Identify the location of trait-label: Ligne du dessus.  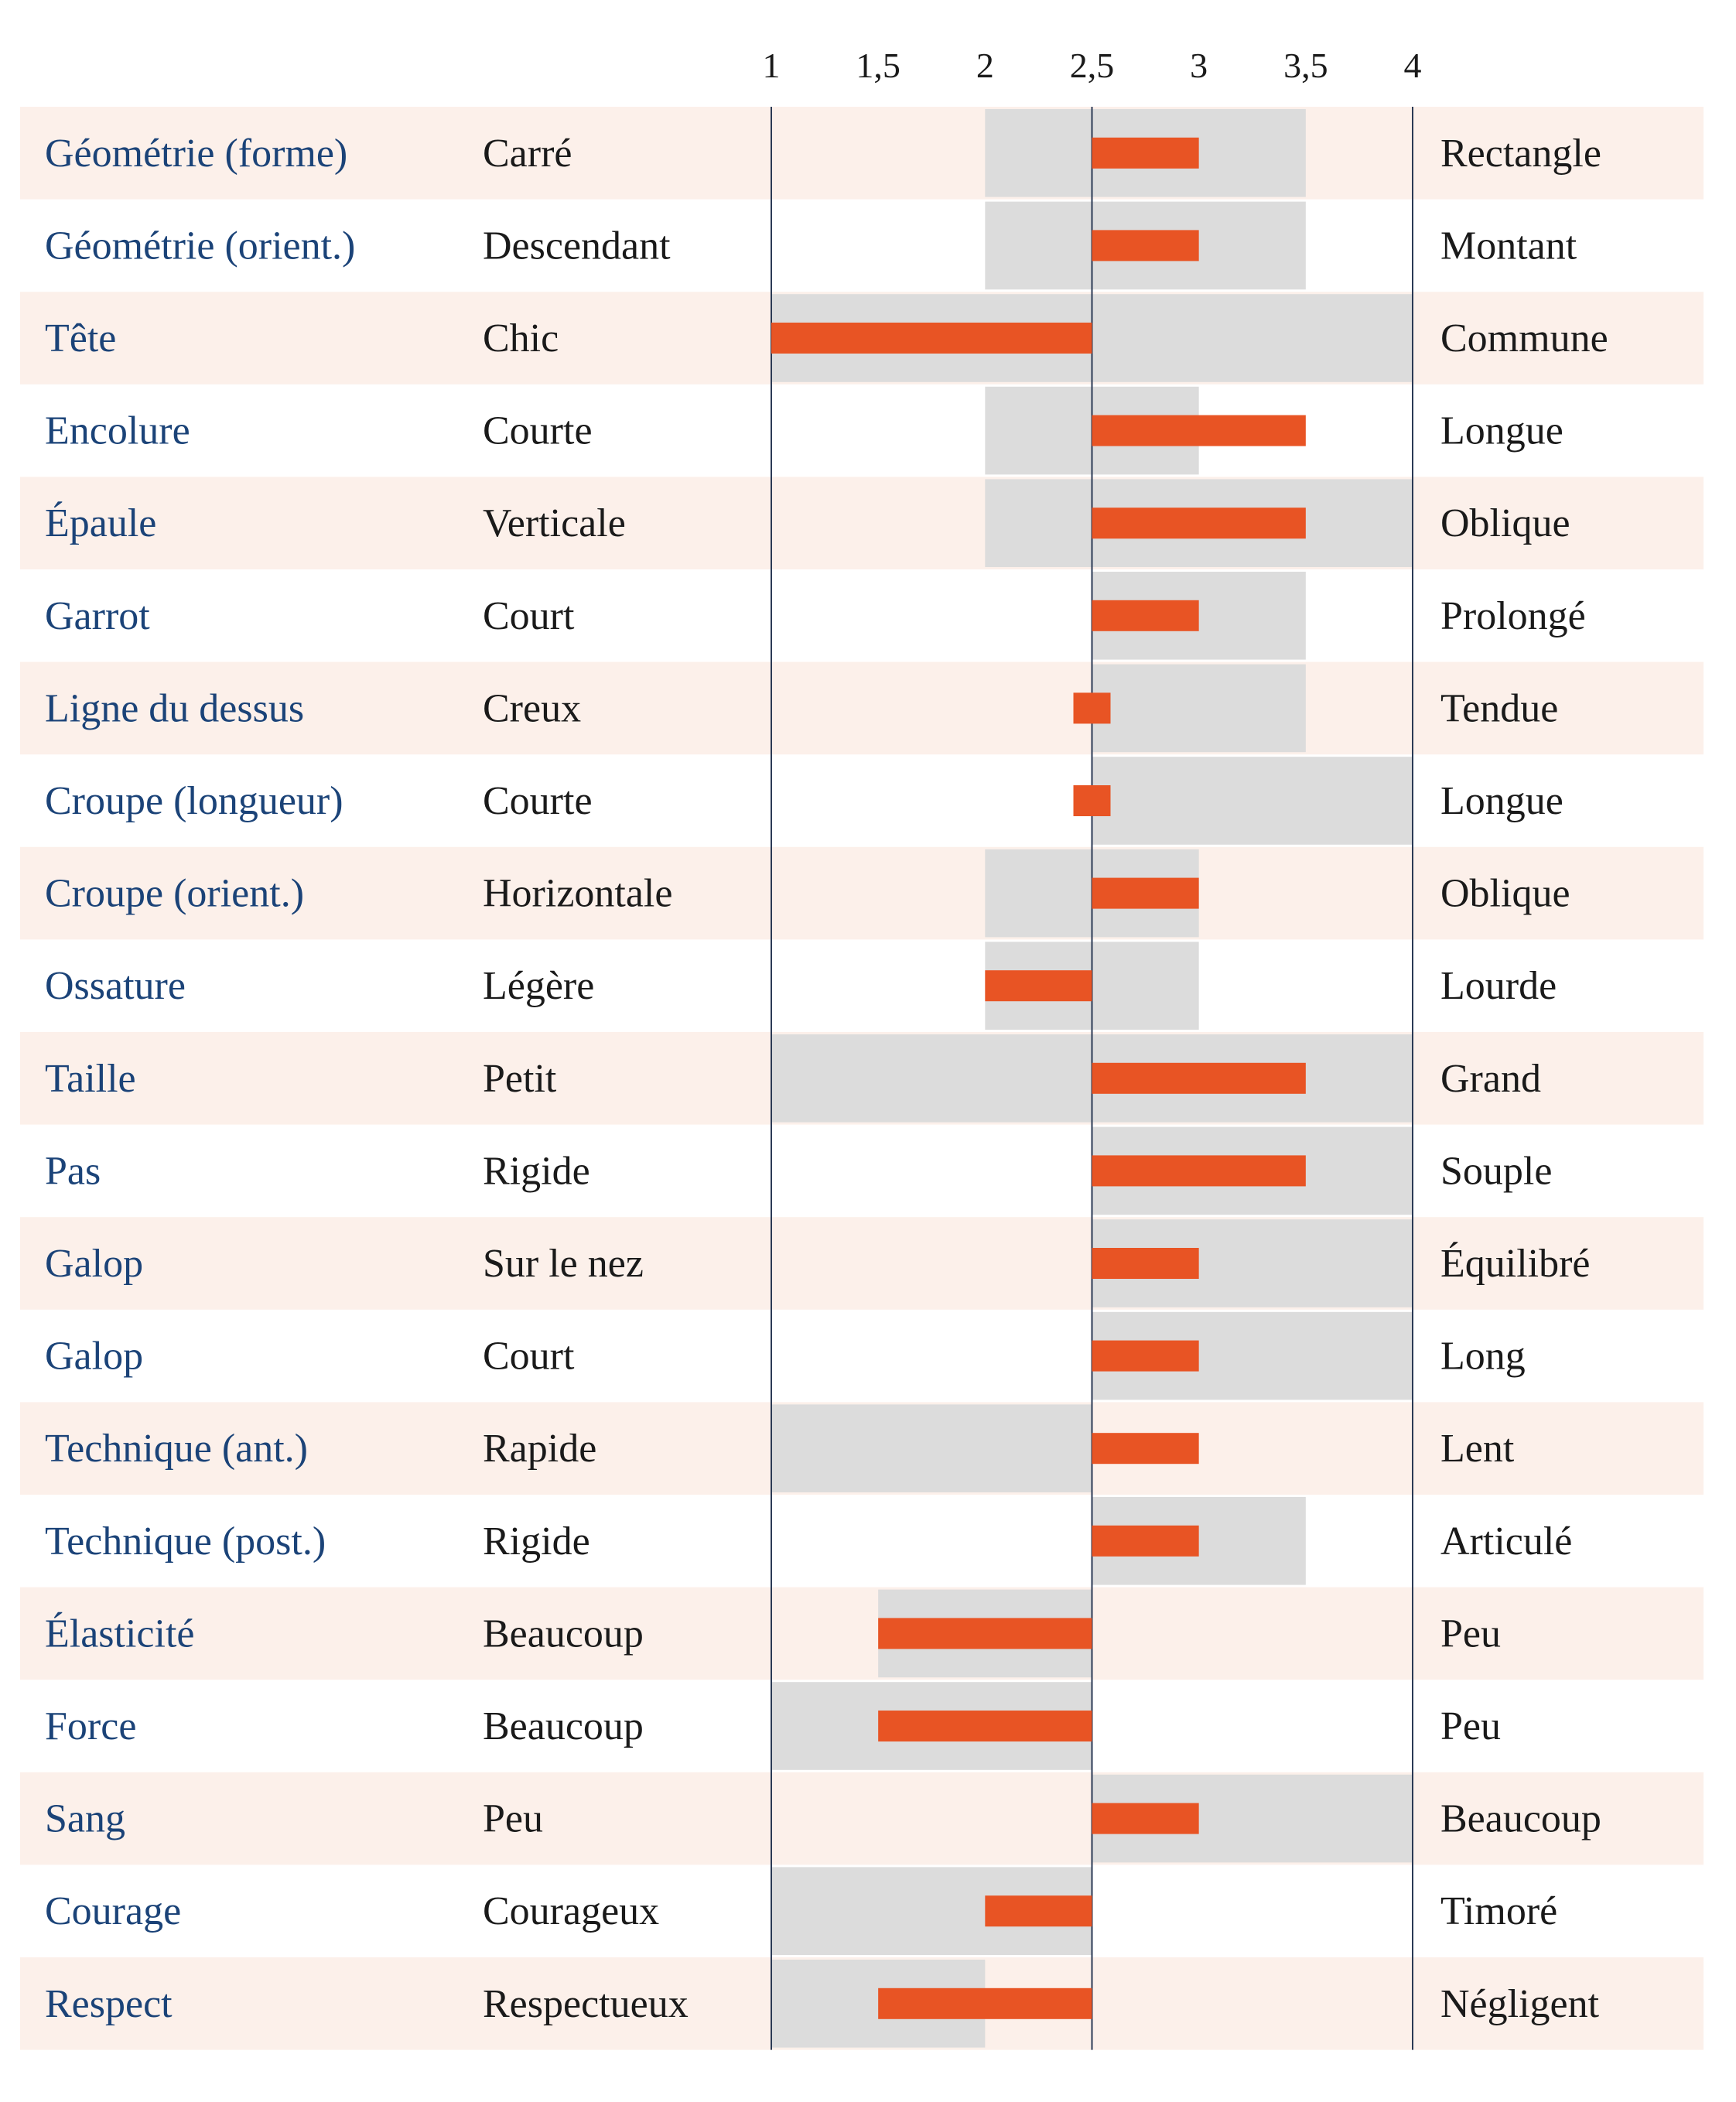
(174, 708).